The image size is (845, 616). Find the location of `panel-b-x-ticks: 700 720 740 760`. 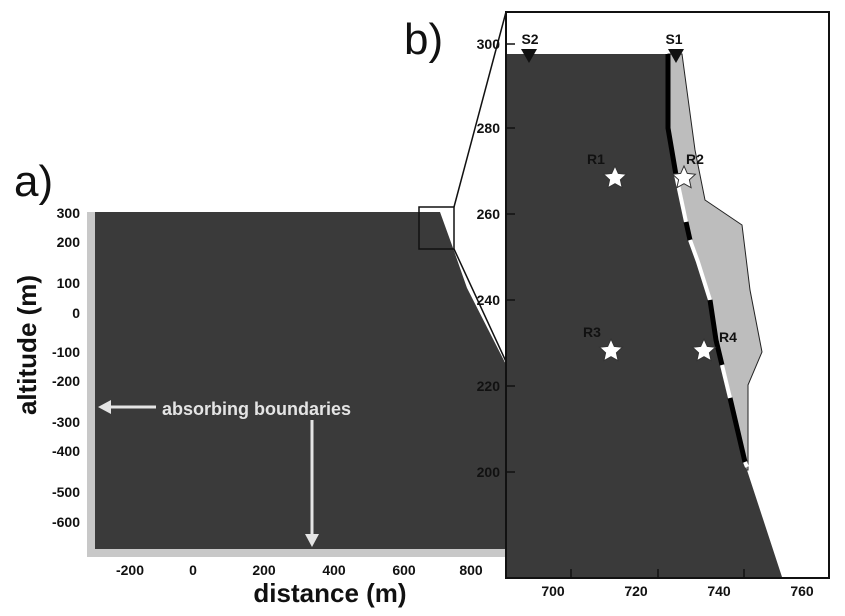

panel-b-x-ticks: 700 720 740 760 is located at coordinates (677, 584).